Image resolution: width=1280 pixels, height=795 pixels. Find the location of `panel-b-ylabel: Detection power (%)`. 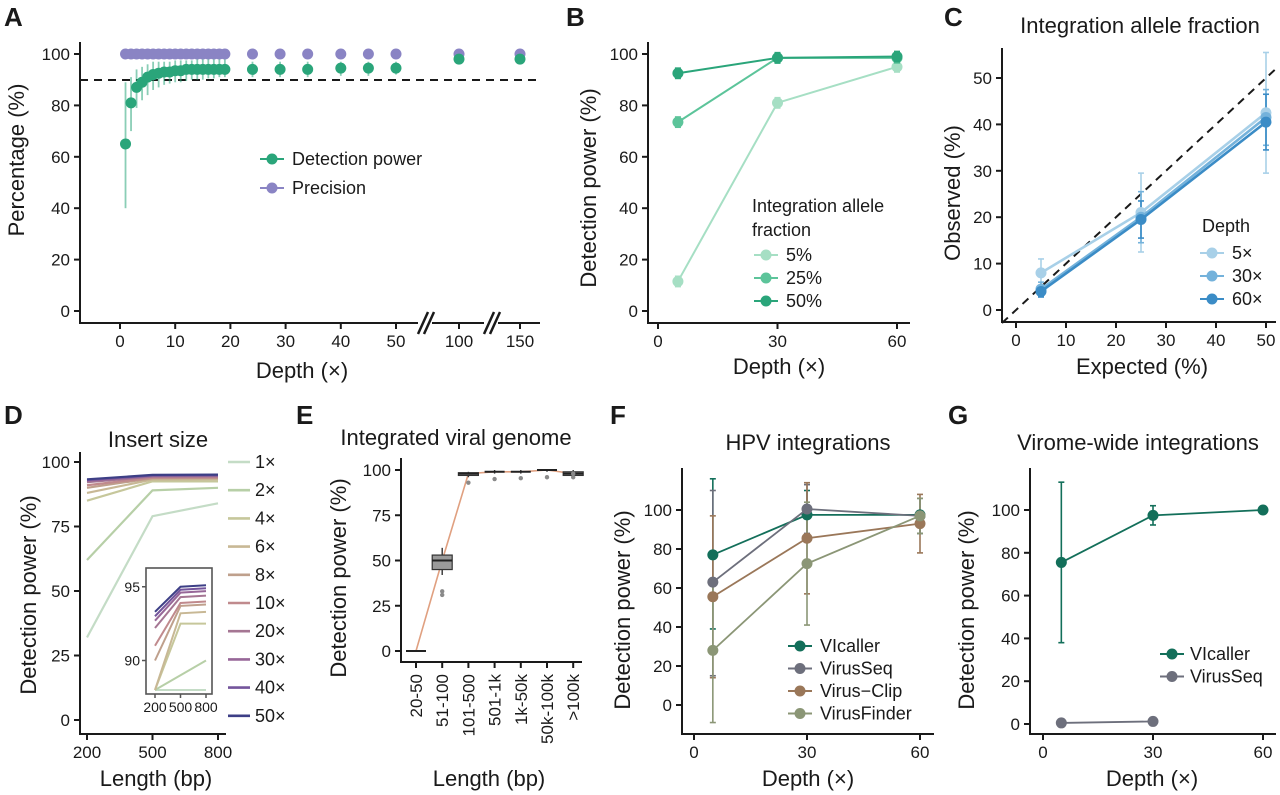

panel-b-ylabel: Detection power (%) is located at coordinates (588, 187).